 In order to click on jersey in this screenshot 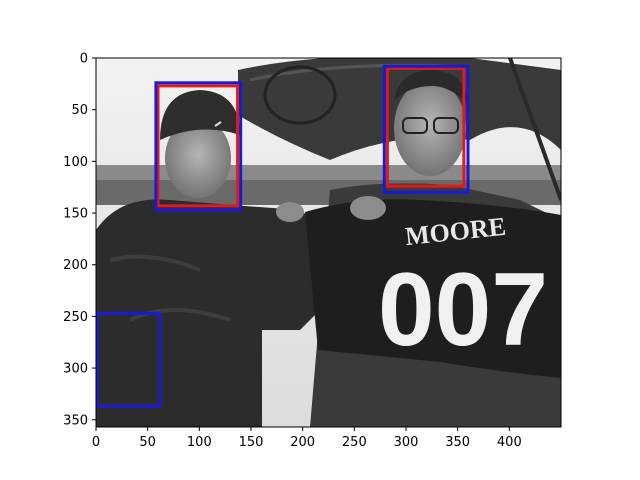, I will do `click(433, 288)`.